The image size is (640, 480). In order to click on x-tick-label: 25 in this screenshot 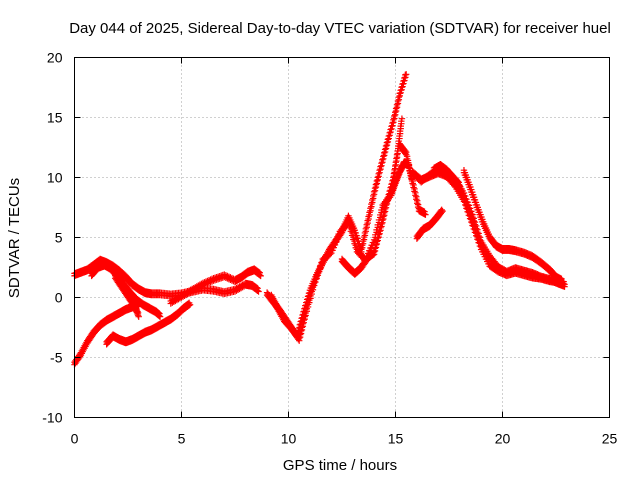, I will do `click(610, 439)`.